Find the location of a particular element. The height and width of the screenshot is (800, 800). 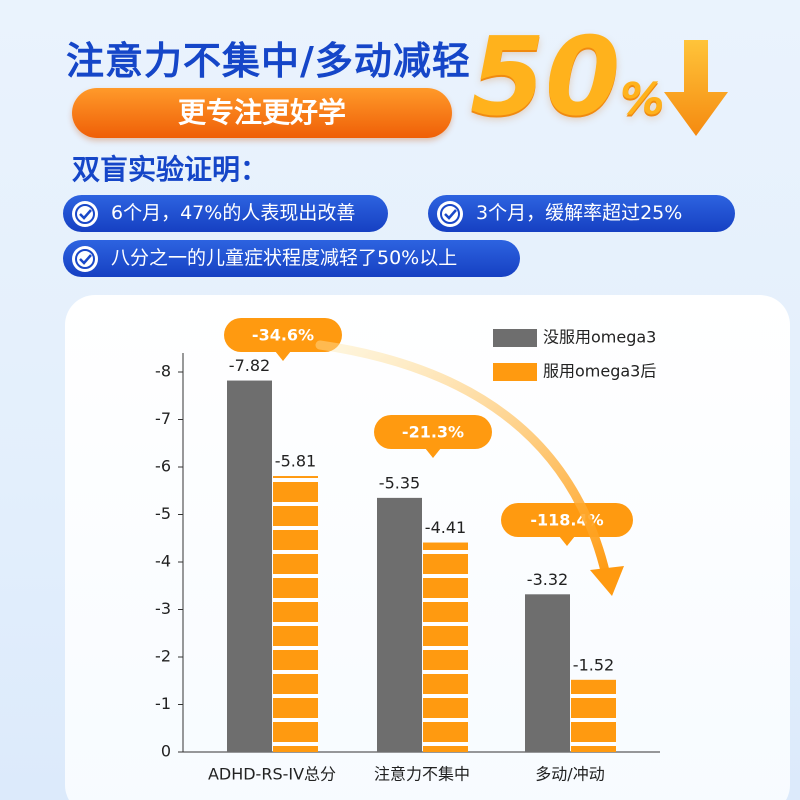

y-tick-label: -1 is located at coordinates (163, 703).